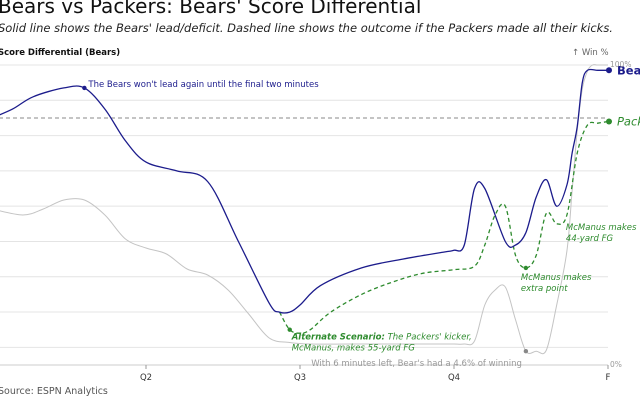 Image resolution: width=640 pixels, height=400 pixels. What do you see at coordinates (590, 53) in the screenshot?
I see `win-pct-axis-label: ↑ Win %` at bounding box center [590, 53].